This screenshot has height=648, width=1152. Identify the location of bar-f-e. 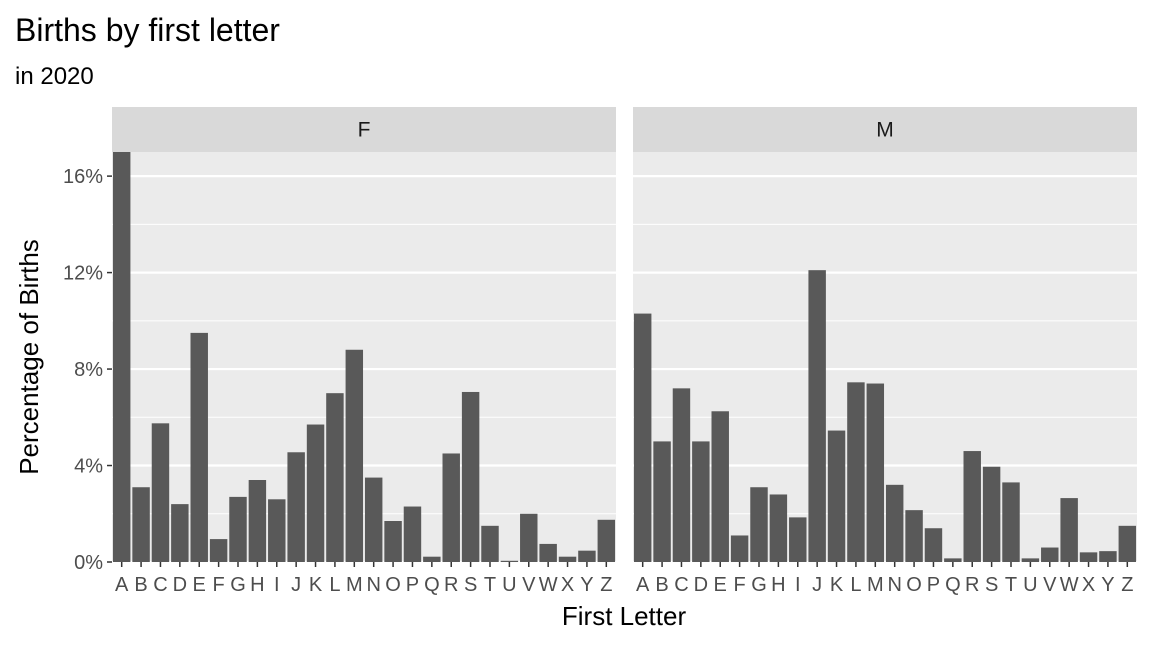
(199, 447).